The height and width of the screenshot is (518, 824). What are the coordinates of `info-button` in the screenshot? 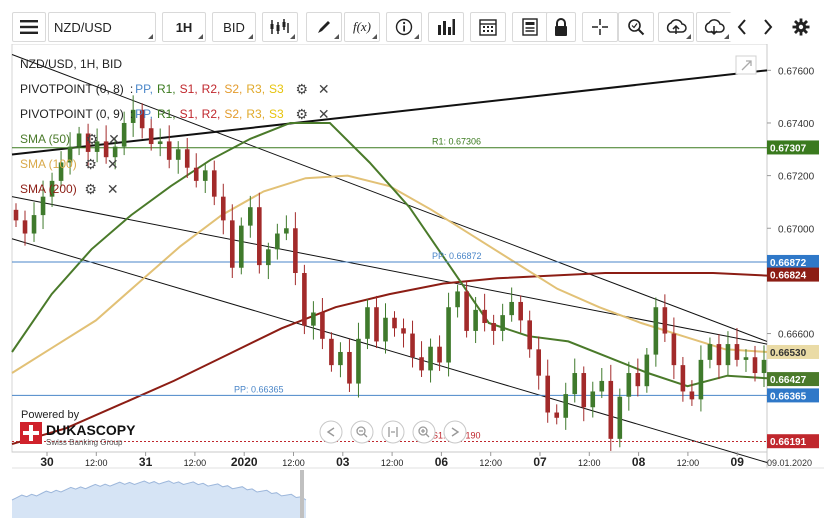 It's located at (404, 27).